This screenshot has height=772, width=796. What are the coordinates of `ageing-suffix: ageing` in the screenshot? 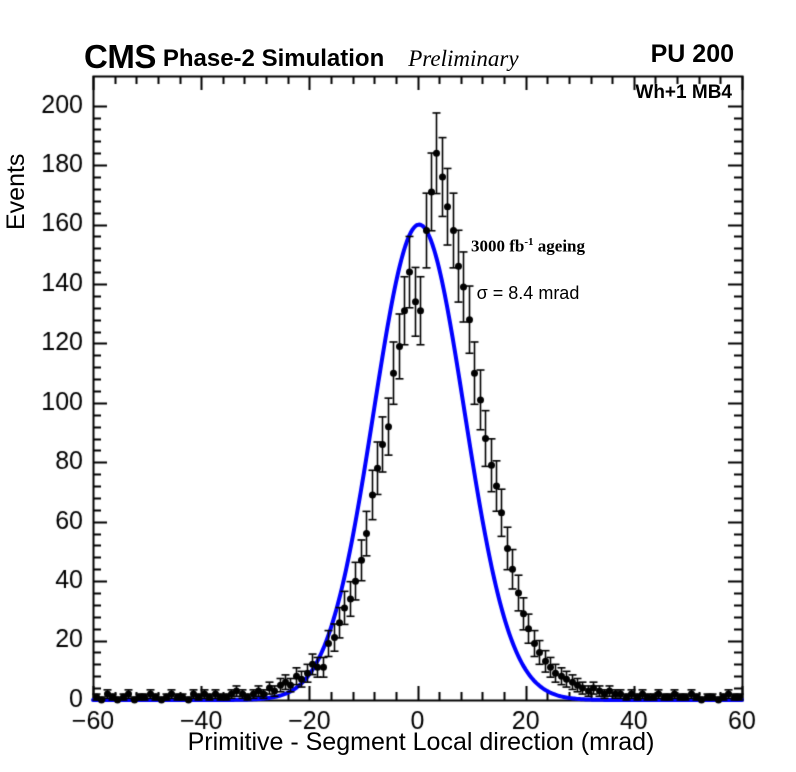 It's located at (559, 246).